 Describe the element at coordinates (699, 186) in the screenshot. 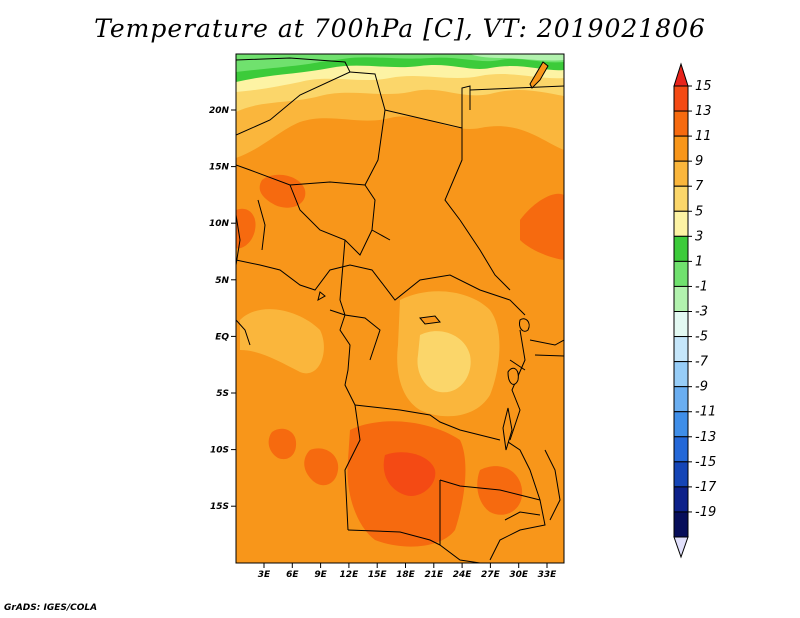

I see `colorbar-label: 7` at that location.